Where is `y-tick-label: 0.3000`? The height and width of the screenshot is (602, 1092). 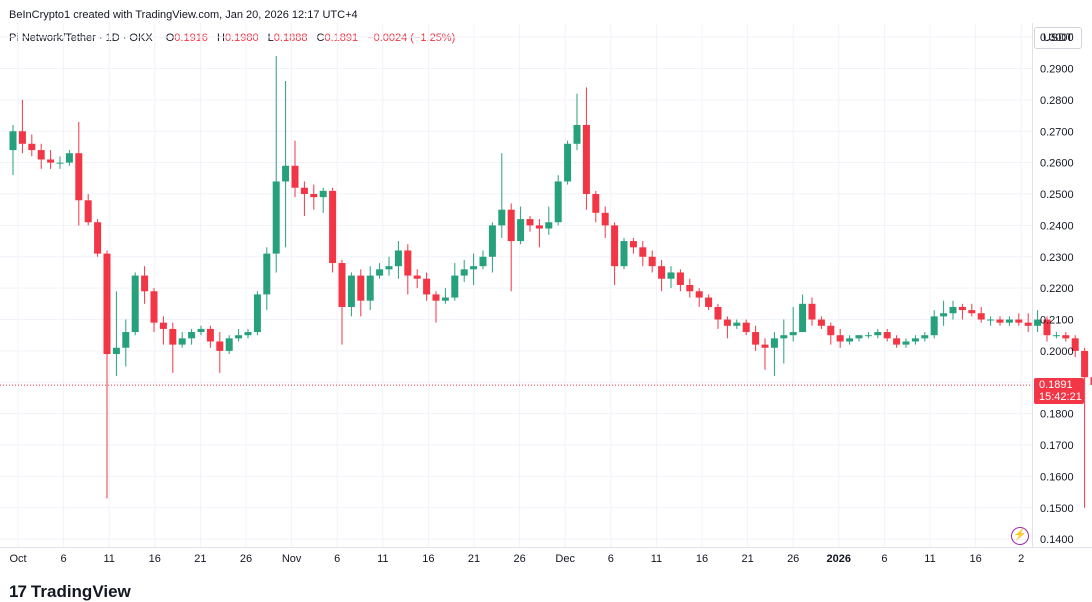 y-tick-label: 0.3000 is located at coordinates (1057, 38).